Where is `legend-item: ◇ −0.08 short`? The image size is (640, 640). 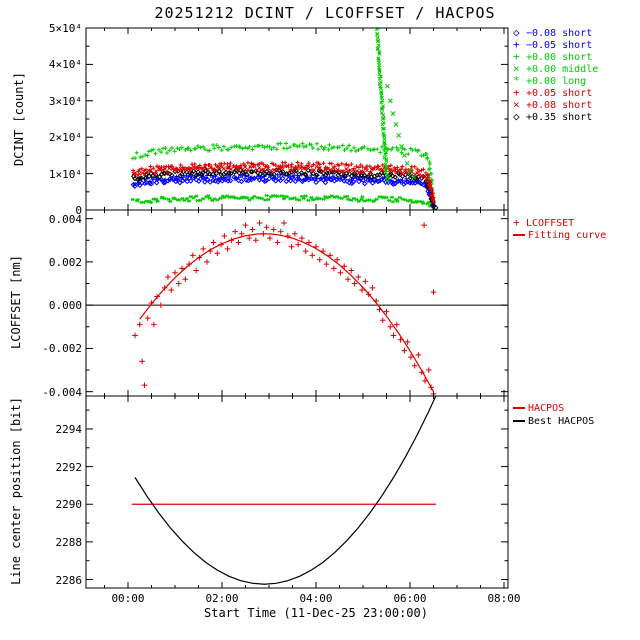
legend-item: ◇ −0.08 short is located at coordinates (552, 33).